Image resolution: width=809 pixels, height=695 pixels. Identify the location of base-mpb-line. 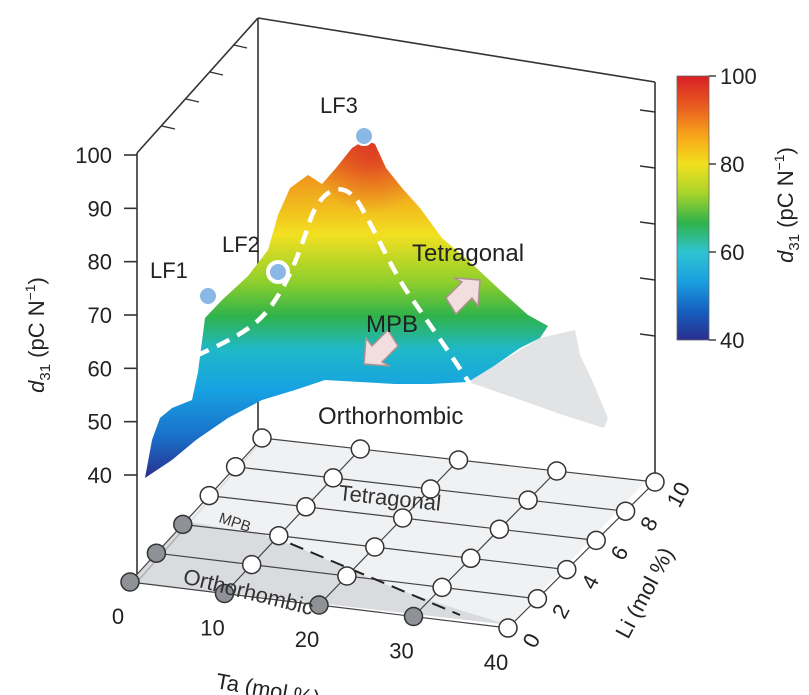
(365, 575).